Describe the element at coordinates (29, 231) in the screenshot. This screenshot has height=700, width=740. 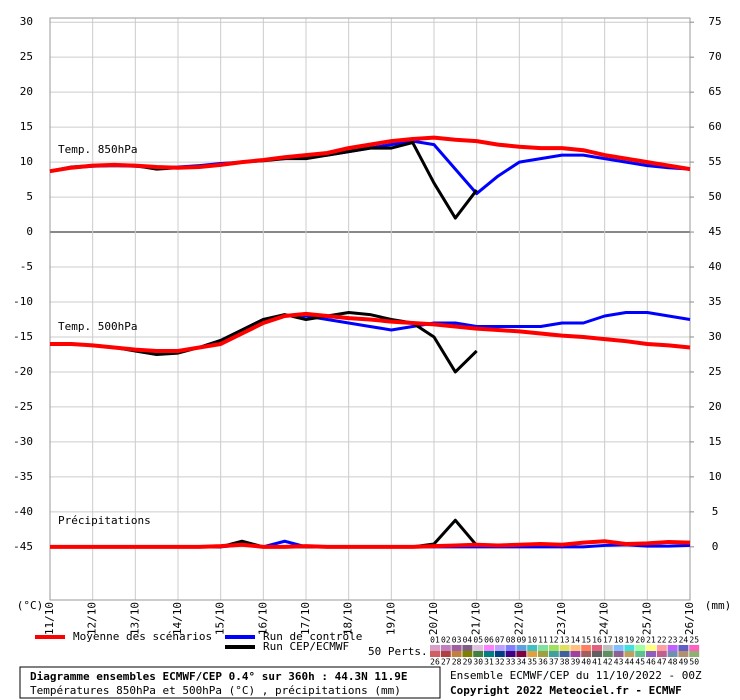
I see `y-tick-label: 0` at that location.